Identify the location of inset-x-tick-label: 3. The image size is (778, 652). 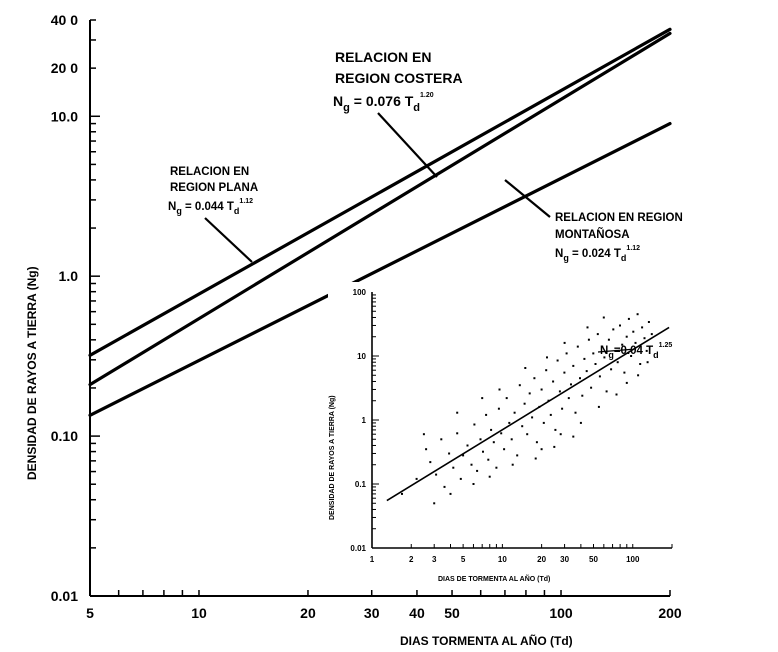
(434, 559).